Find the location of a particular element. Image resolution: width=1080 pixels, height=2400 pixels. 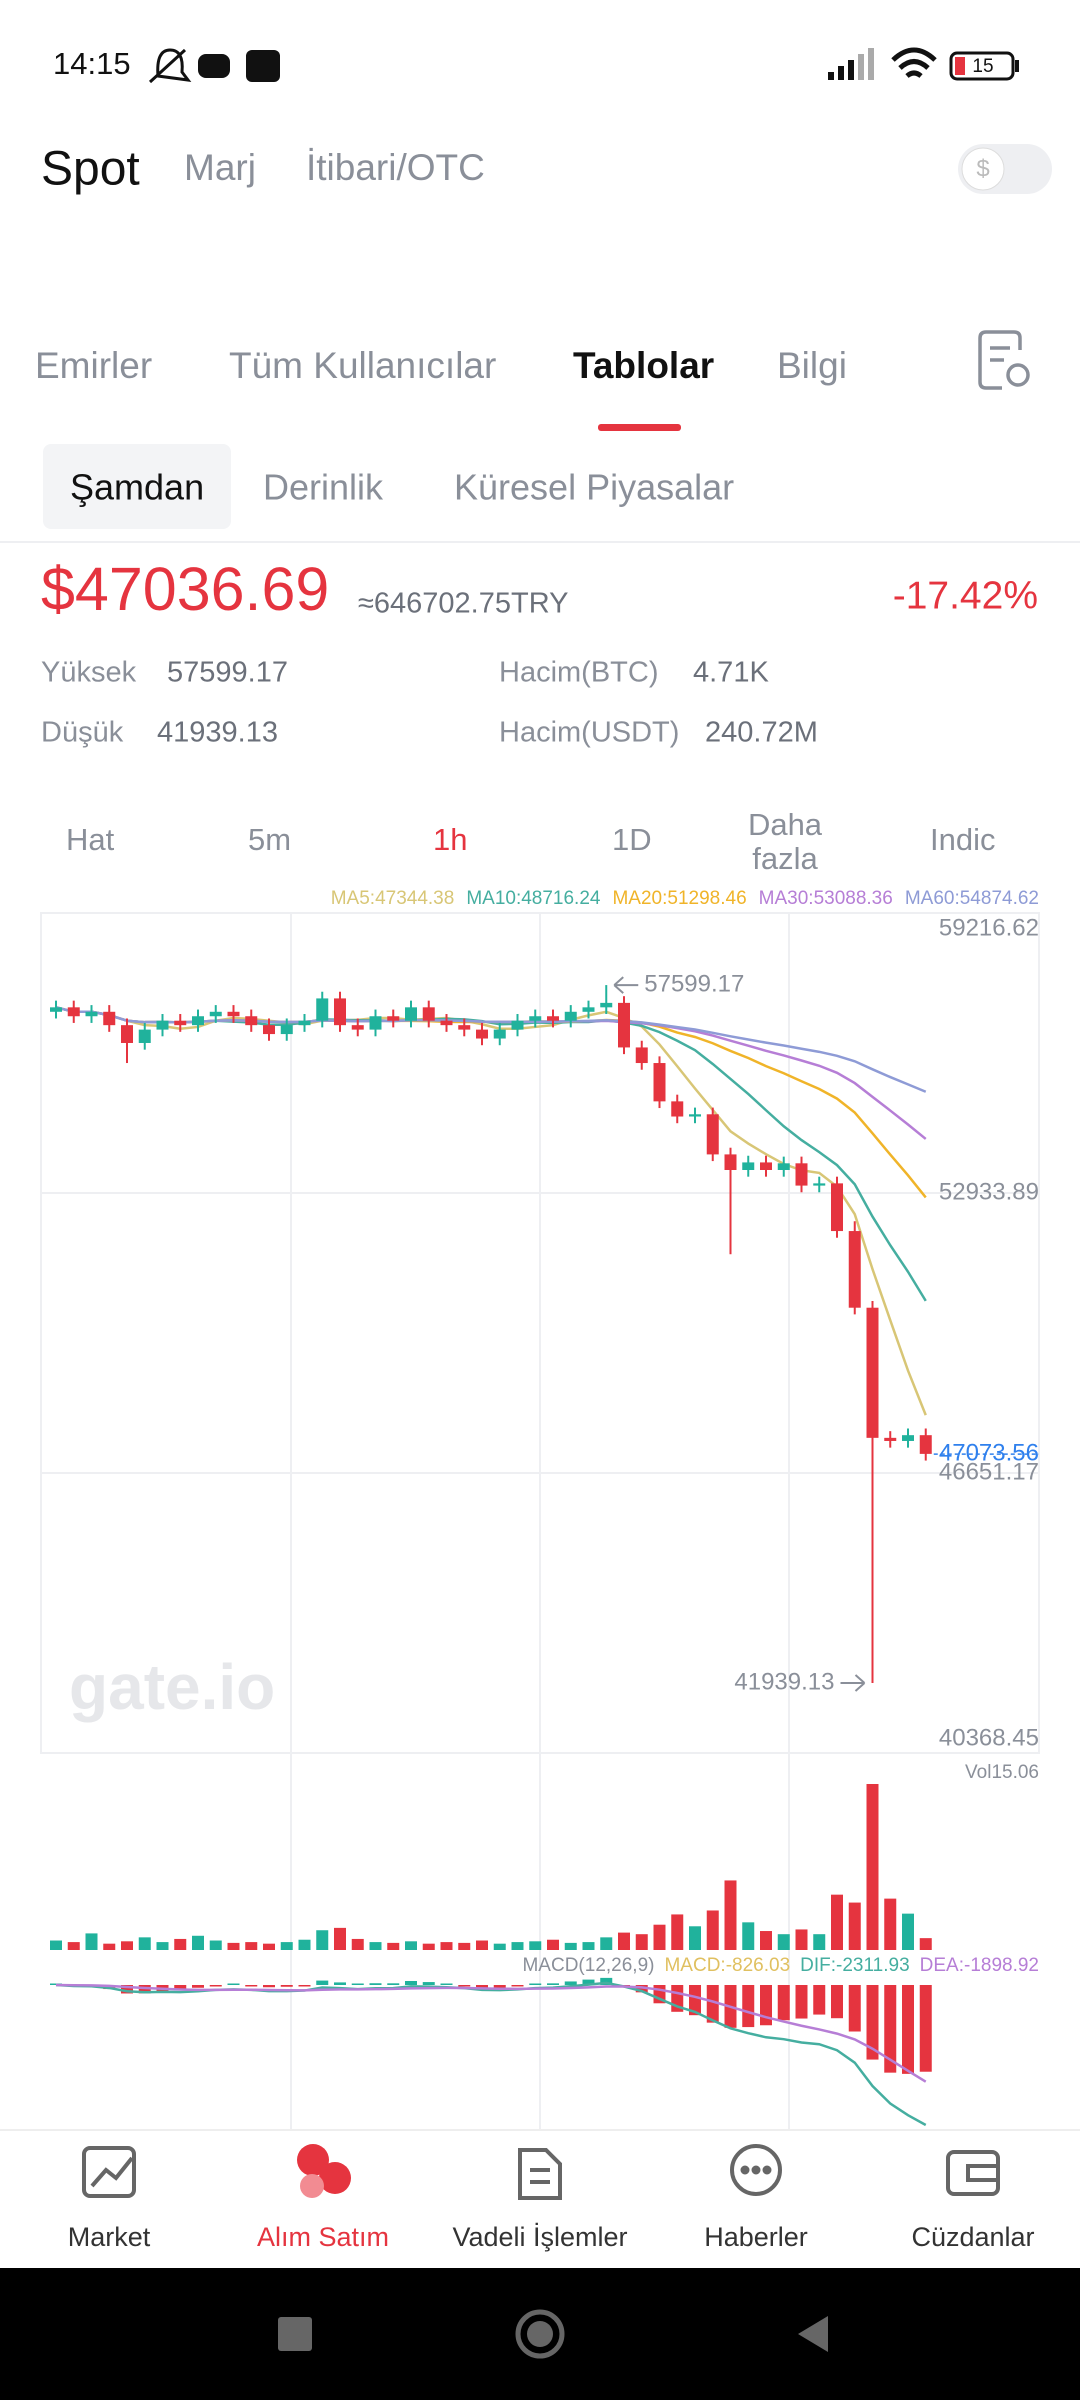

chart-tab: Derinlik is located at coordinates (323, 487).